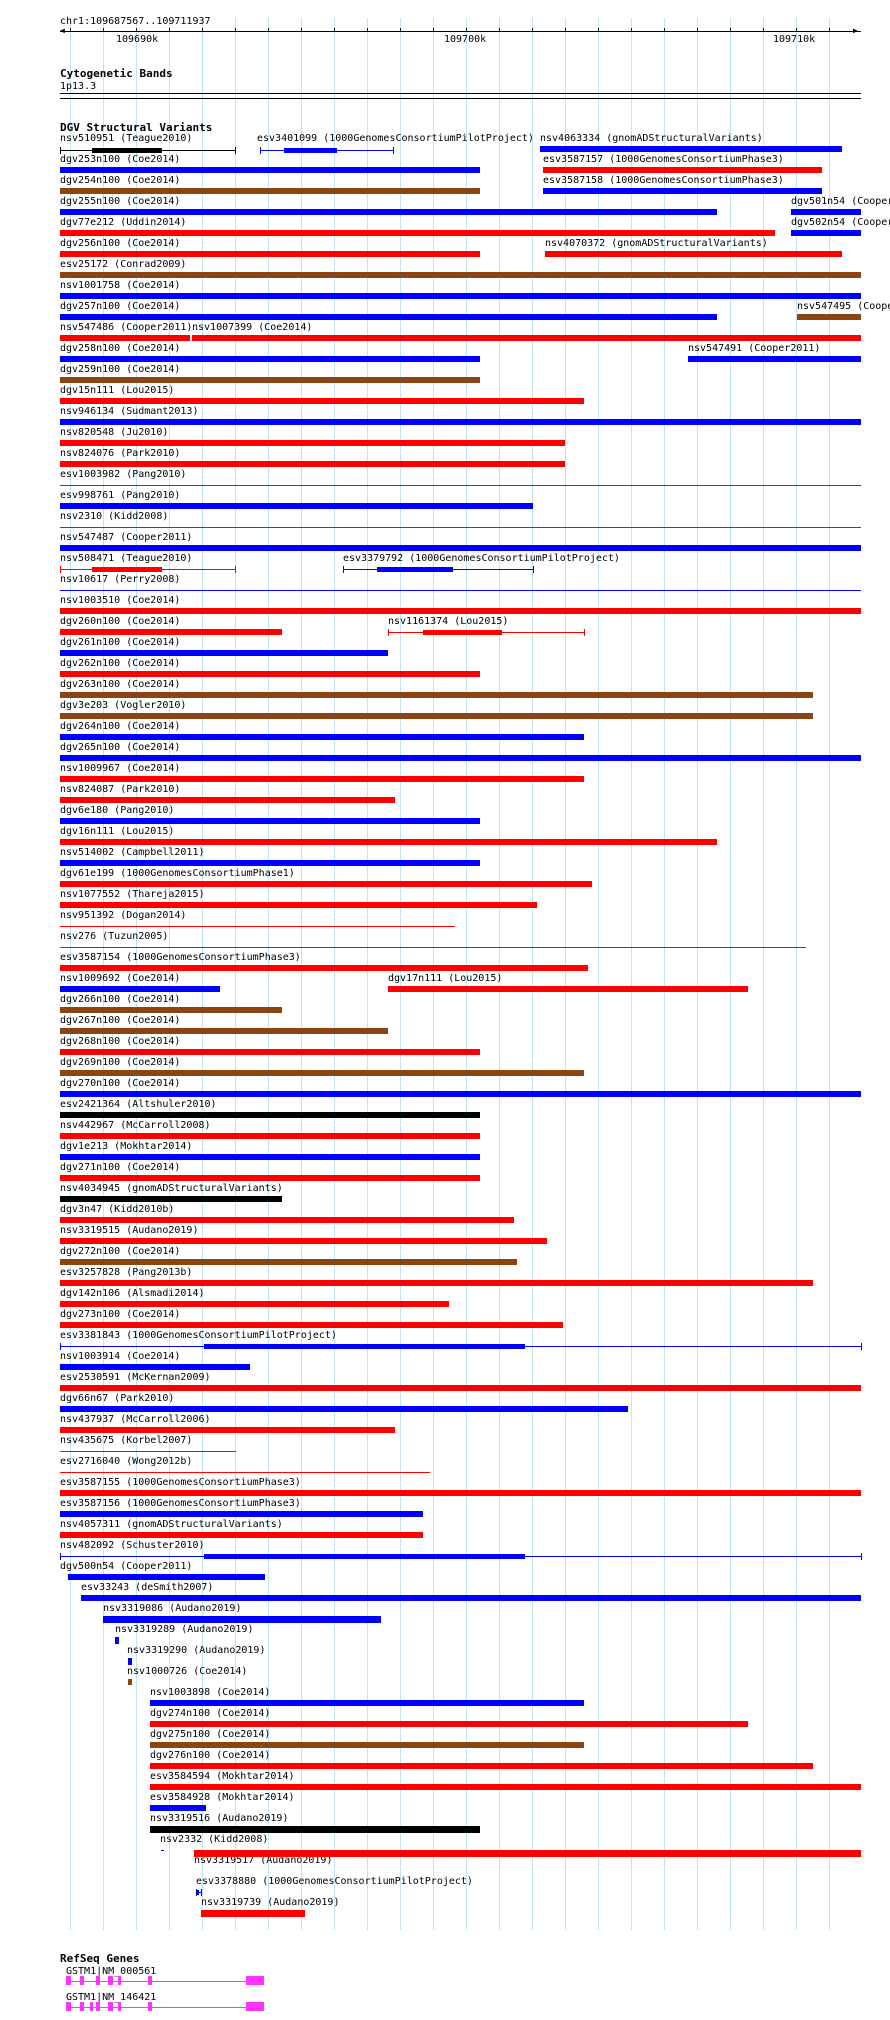 Image resolution: width=890 pixels, height=2020 pixels. Describe the element at coordinates (210, 1734) in the screenshot. I see `variant-label: dgv275n100 (Coe2014)` at that location.